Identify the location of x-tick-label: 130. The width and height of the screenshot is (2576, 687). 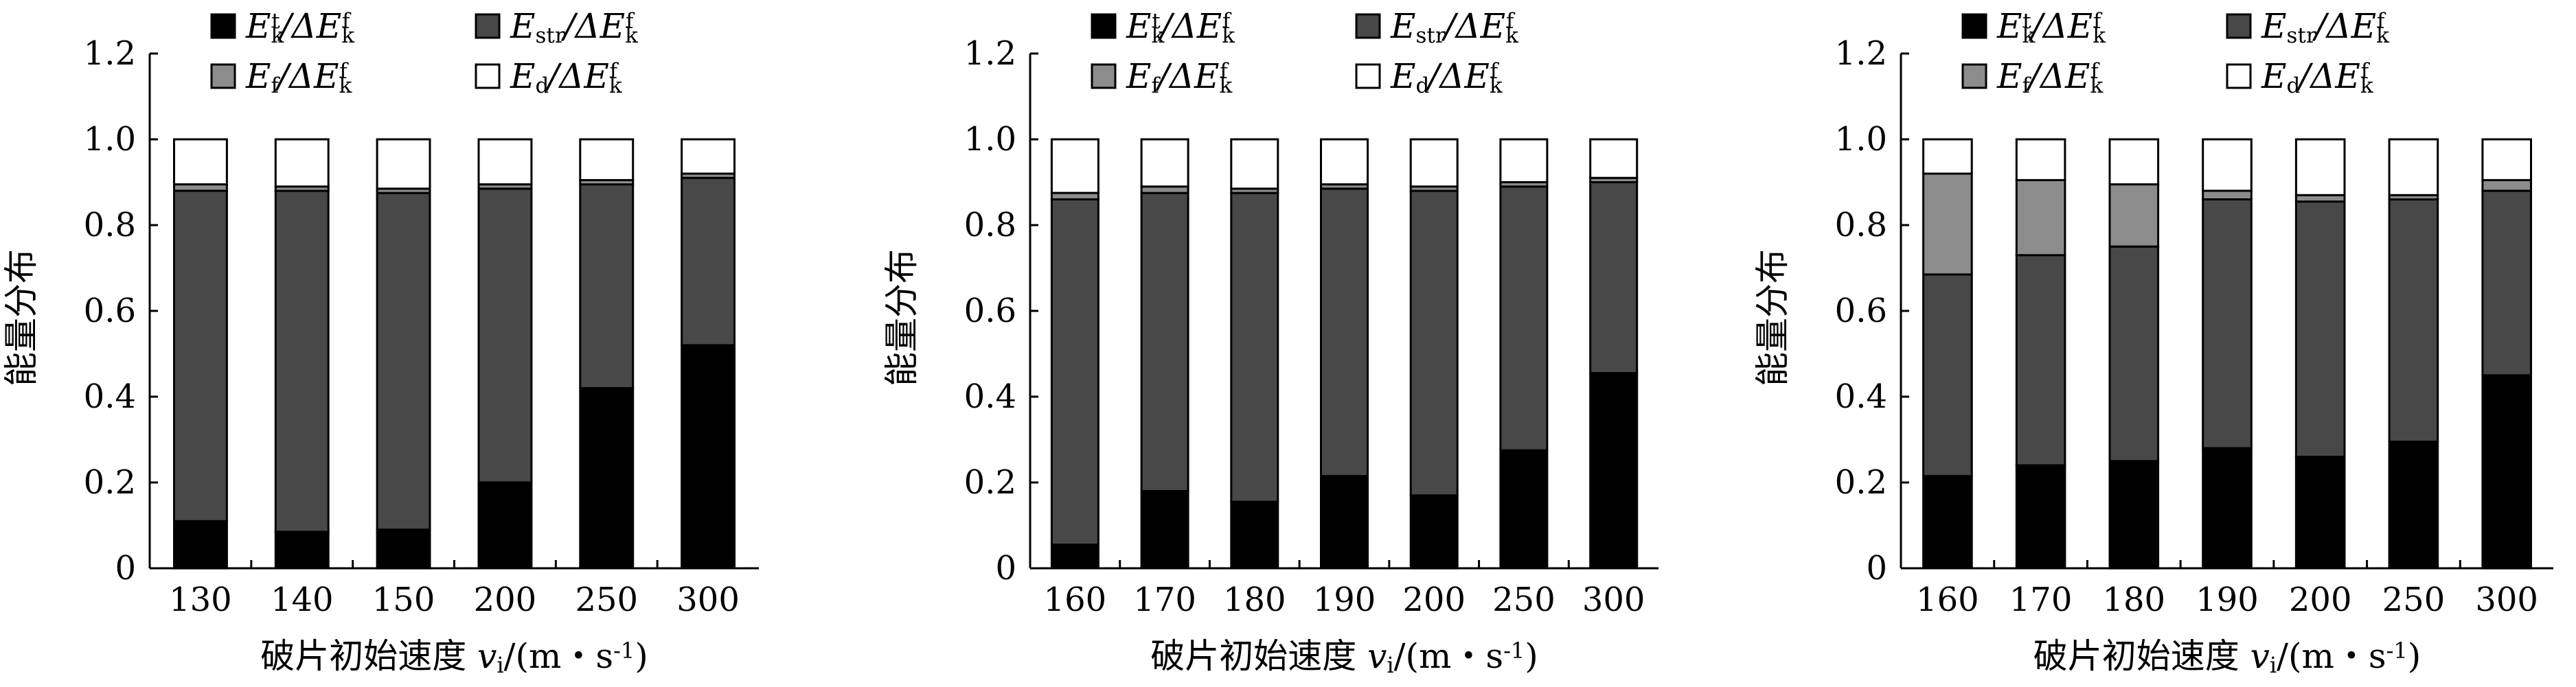
(200, 600).